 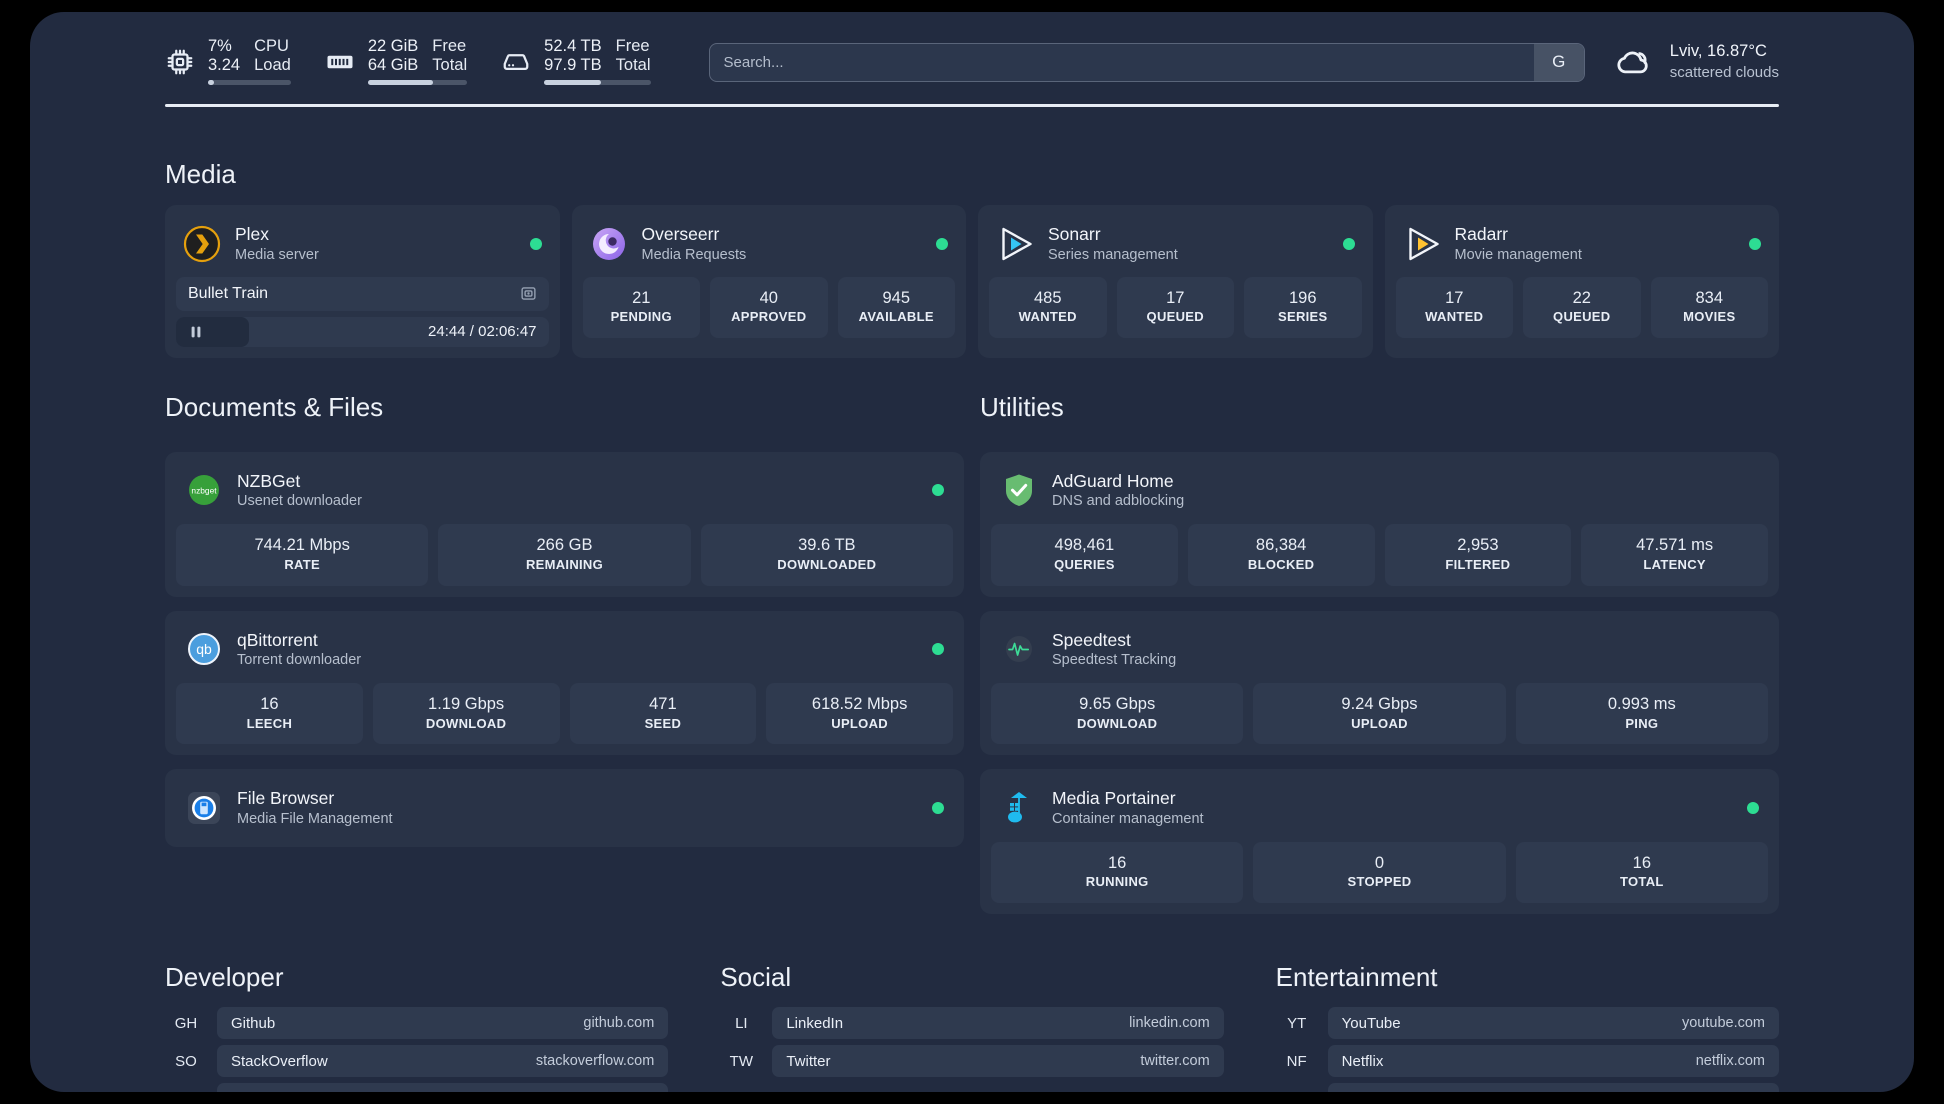 I want to click on stat-cpu-value-bottom: 3.24, so click(x=224, y=65).